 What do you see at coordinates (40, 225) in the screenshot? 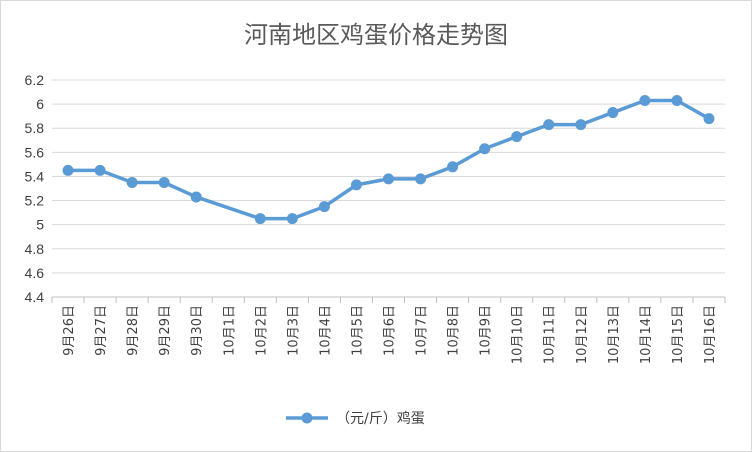
I see `y-tick-label: 5` at bounding box center [40, 225].